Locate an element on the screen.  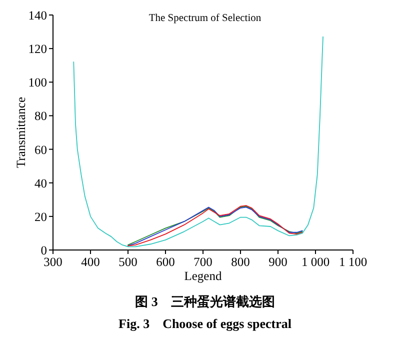
caption: 图 3 三种蛋光谱截选图 is located at coordinates (205, 301).